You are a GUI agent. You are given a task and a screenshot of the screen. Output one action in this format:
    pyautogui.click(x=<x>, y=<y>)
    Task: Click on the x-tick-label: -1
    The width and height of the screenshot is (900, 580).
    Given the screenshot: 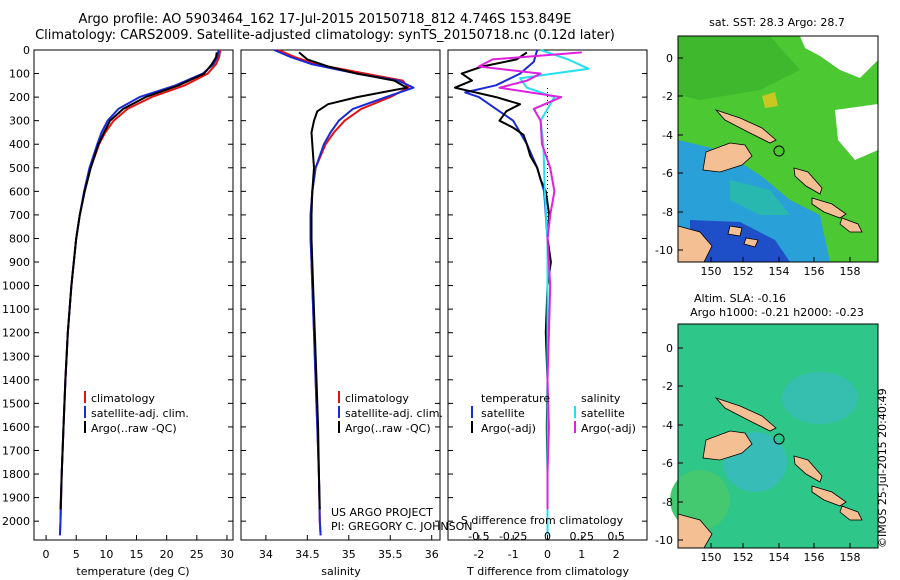 What is the action you would take?
    pyautogui.click(x=513, y=554)
    